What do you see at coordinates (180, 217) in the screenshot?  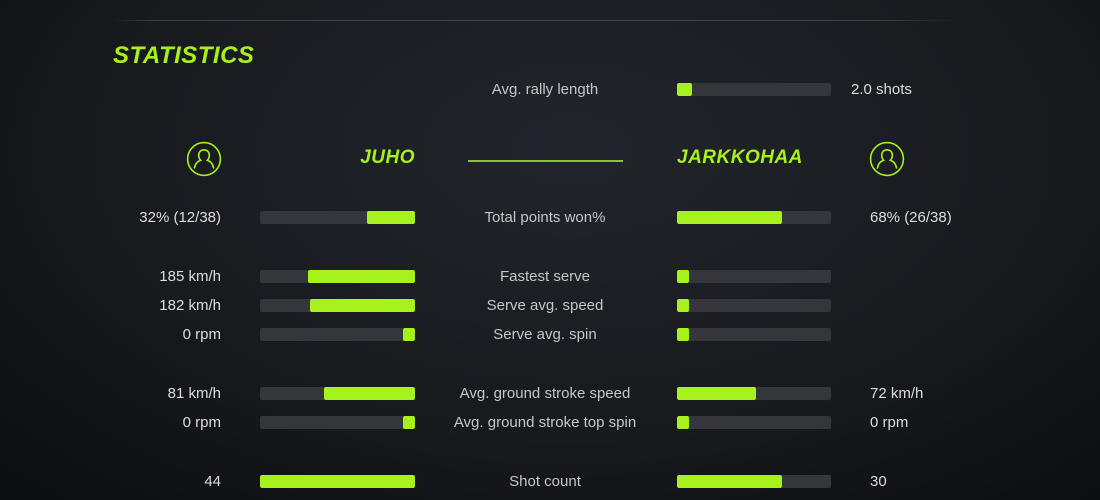 I see `left-player-value: 32% (12/38)` at bounding box center [180, 217].